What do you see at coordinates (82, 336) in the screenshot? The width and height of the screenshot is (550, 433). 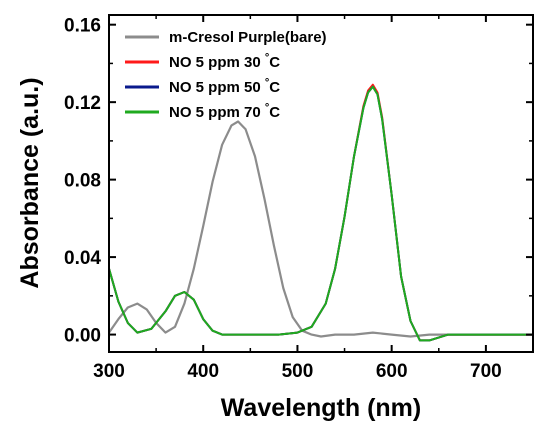 I see `y-tick-label: 0.00` at bounding box center [82, 336].